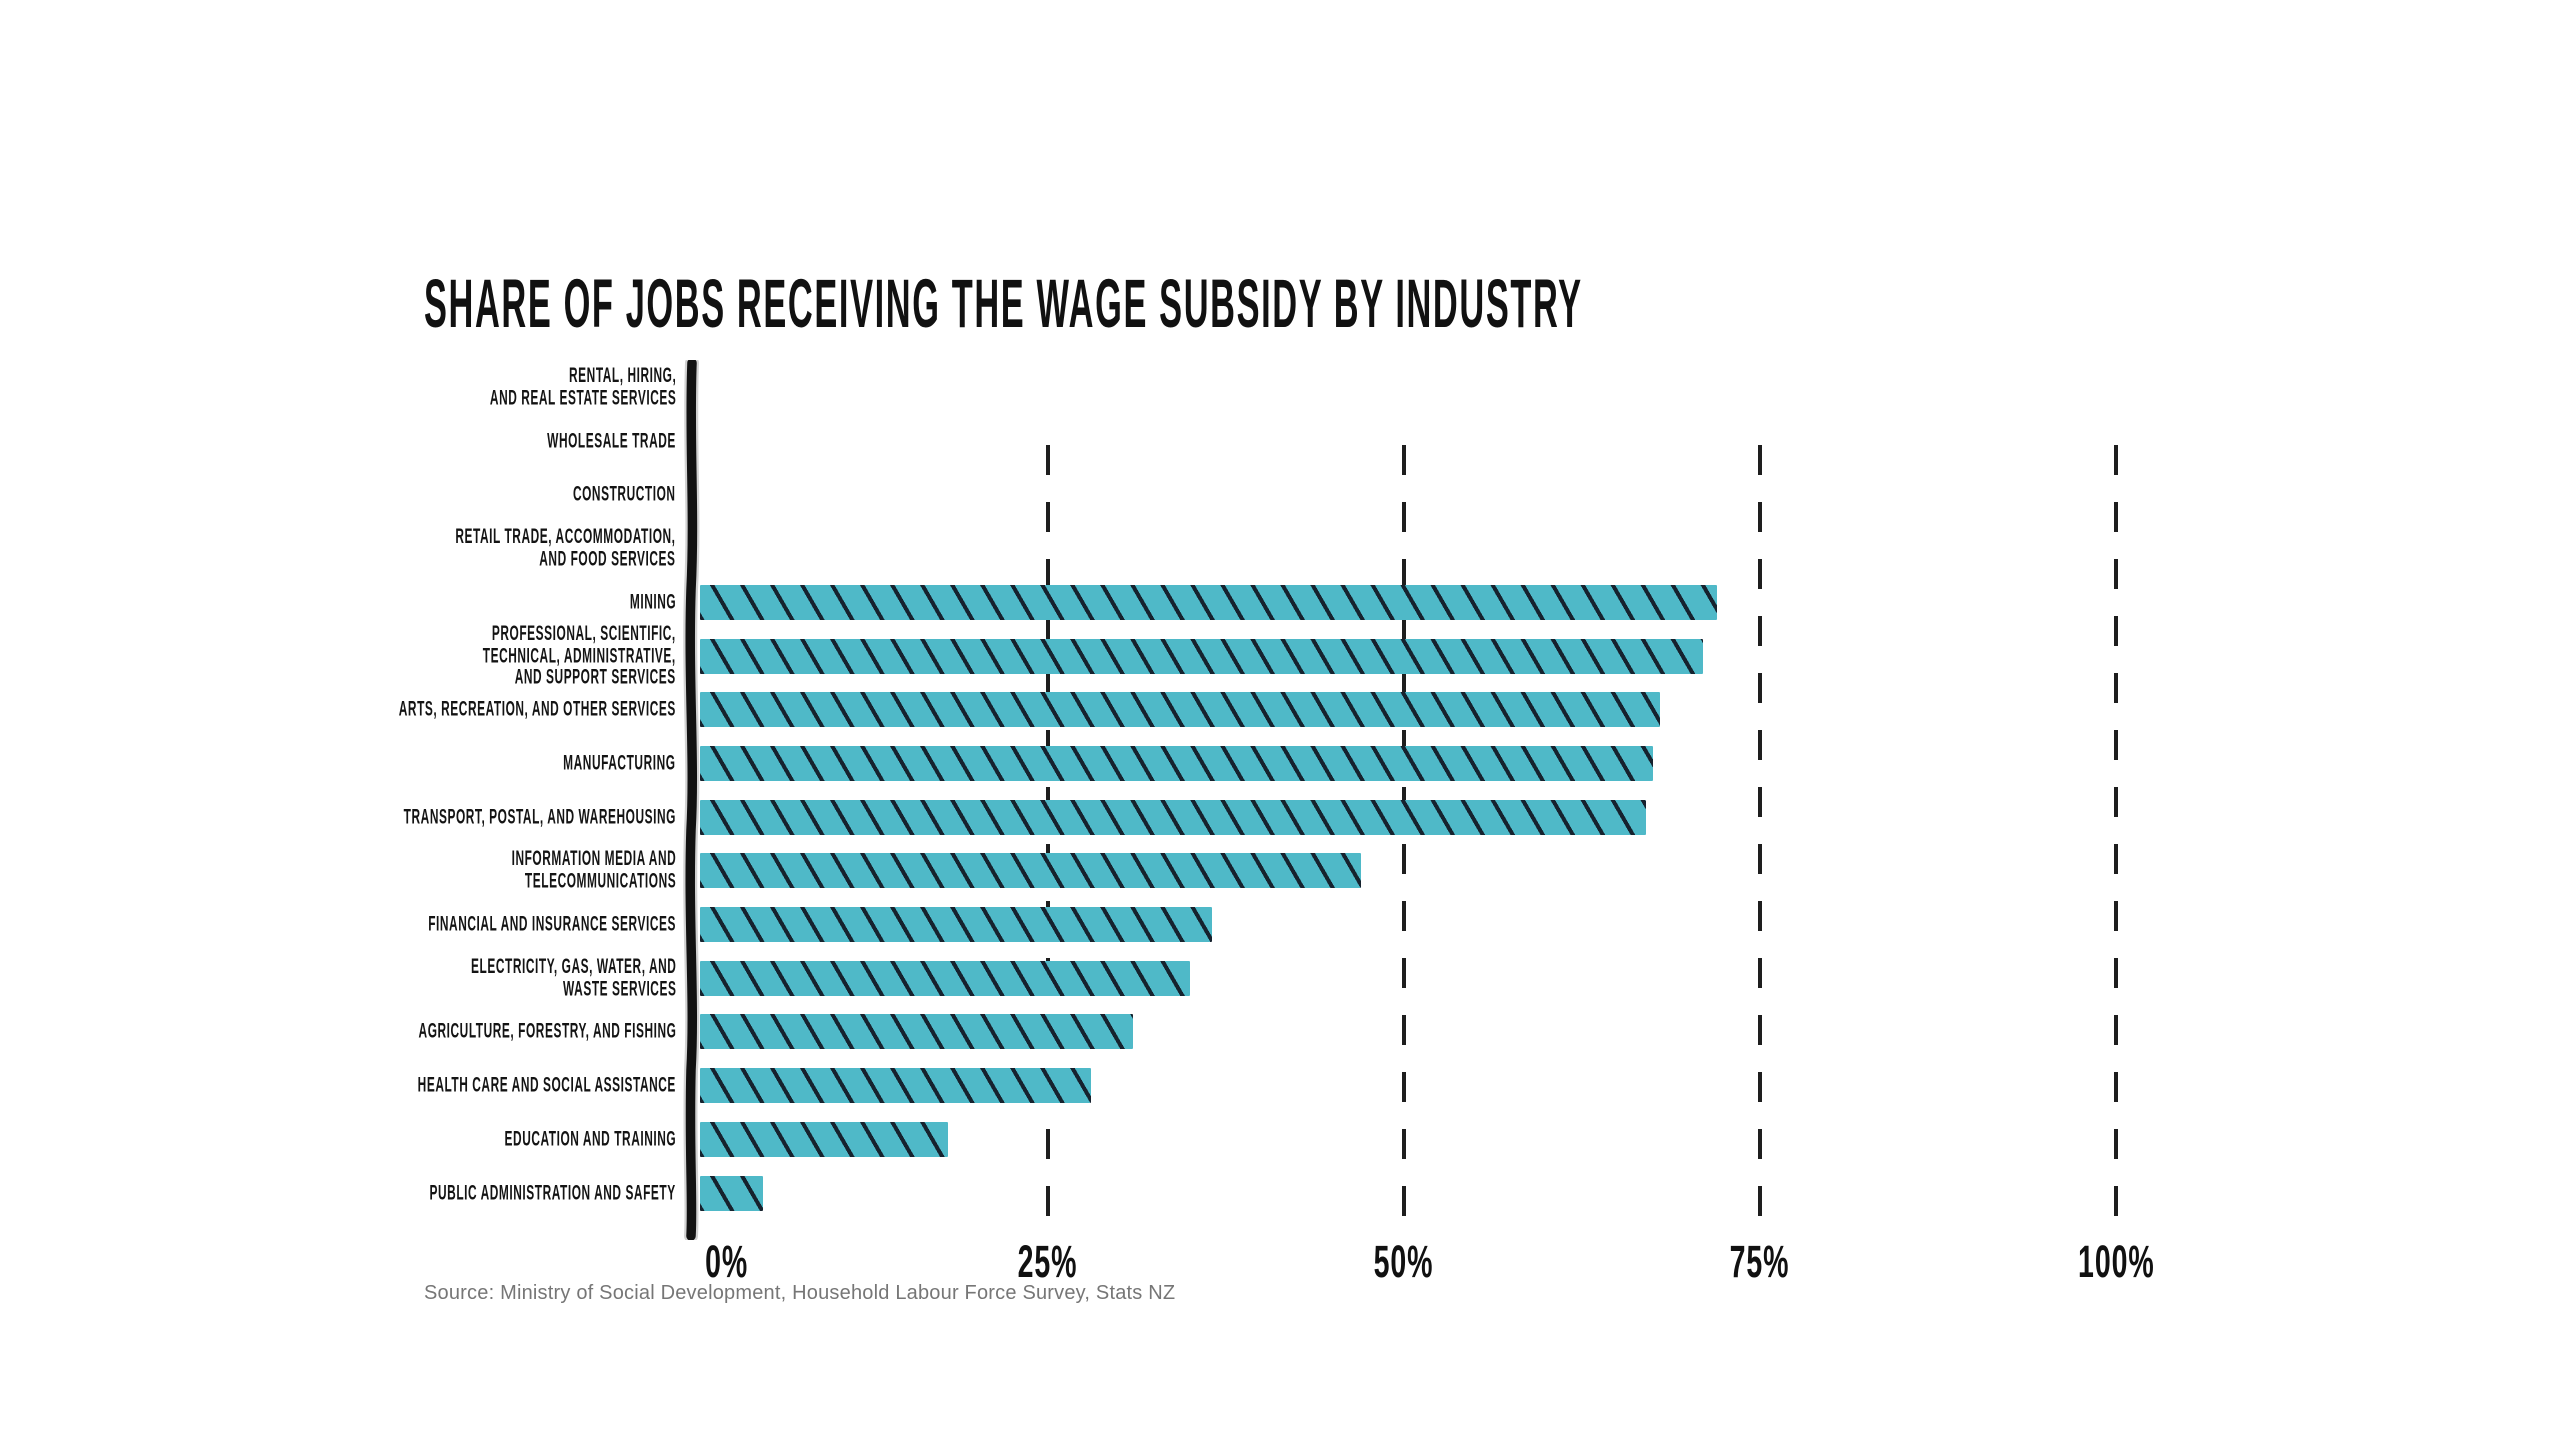  I want to click on x-axis-tick-label-75: 75%, so click(1760, 1263).